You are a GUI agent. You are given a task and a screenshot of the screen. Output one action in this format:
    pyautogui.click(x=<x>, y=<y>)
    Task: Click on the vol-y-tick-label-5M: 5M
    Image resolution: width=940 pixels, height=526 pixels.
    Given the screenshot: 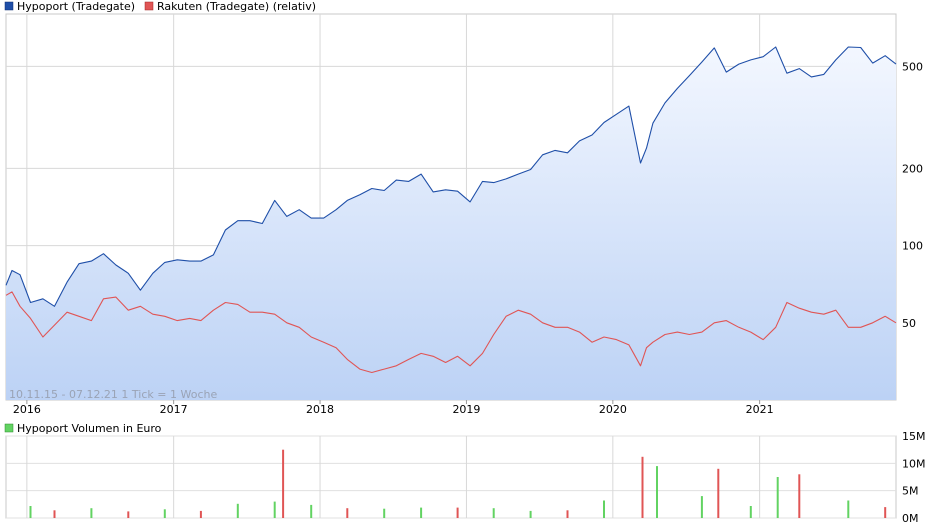 What is the action you would take?
    pyautogui.click(x=910, y=491)
    